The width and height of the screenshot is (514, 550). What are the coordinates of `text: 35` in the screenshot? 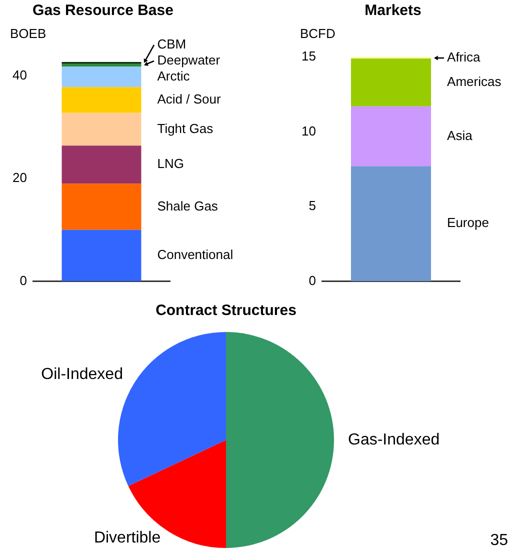 It's located at (499, 541).